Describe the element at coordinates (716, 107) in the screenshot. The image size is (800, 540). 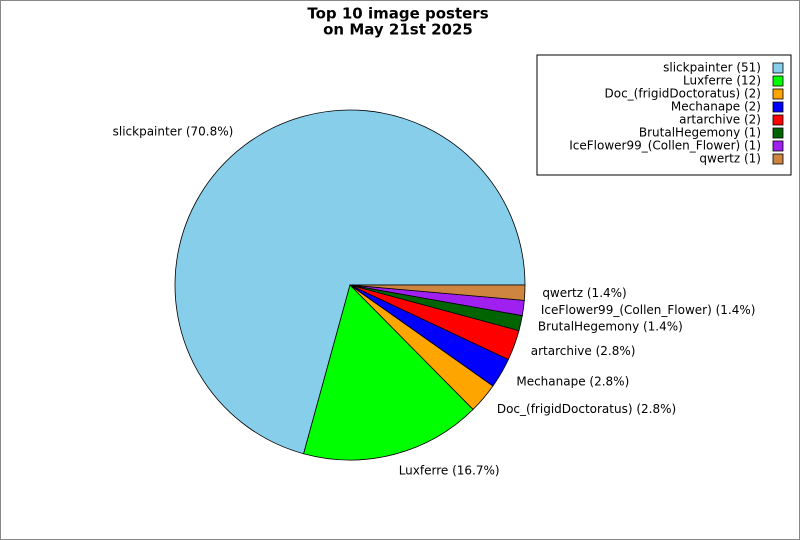
I see `legend-label: Mechanape (2)` at that location.